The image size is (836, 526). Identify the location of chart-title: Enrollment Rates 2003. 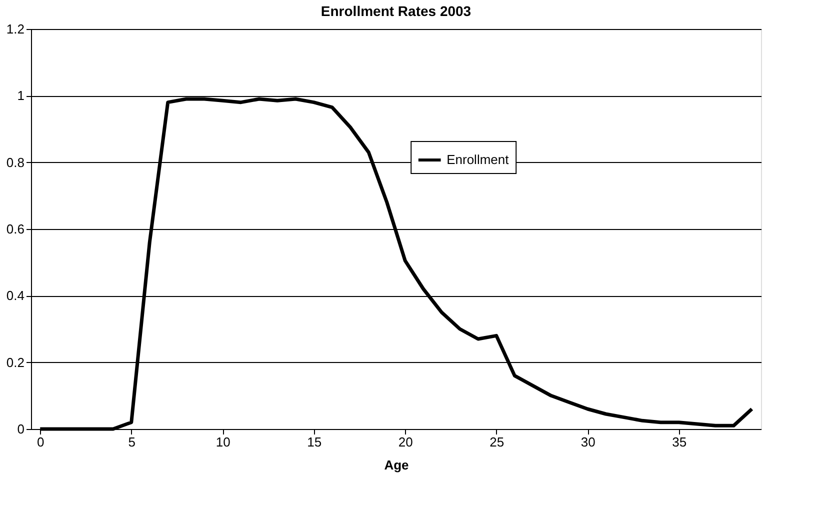
(396, 11).